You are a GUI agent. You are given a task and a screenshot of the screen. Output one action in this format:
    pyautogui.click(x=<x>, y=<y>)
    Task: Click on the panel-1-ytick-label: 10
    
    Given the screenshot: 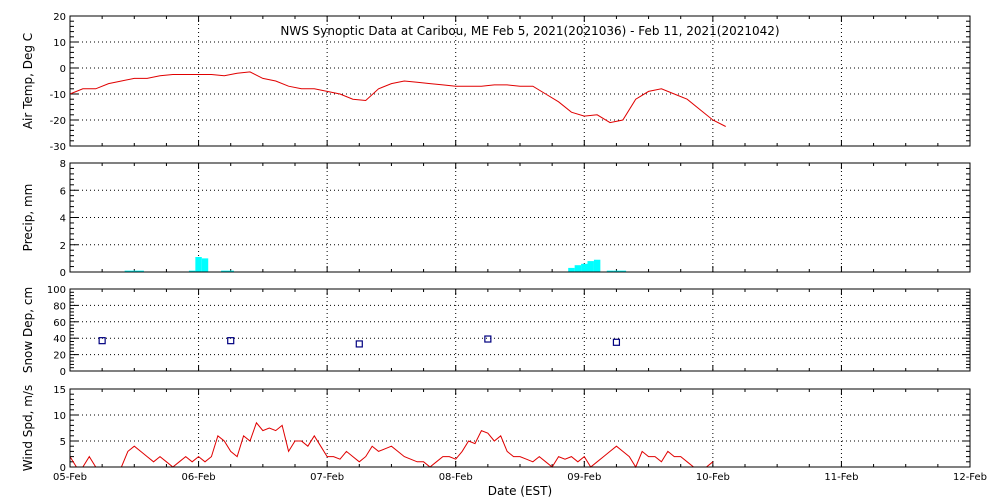 What is the action you would take?
    pyautogui.click(x=59, y=43)
    